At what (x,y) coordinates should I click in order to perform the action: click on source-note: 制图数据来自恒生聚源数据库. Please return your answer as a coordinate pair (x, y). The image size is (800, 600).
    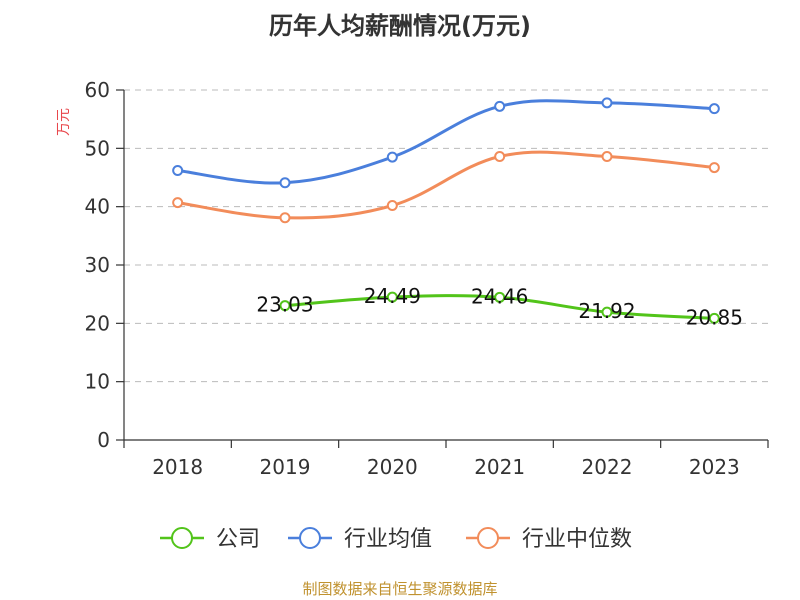
    Looking at the image, I should click on (399, 589).